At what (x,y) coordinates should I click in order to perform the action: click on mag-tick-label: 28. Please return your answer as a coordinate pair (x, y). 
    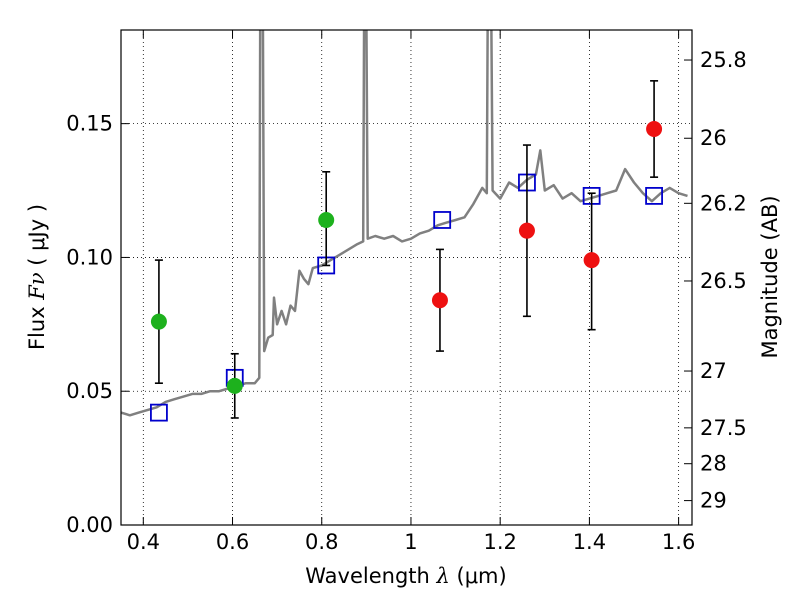
    Looking at the image, I should click on (713, 464).